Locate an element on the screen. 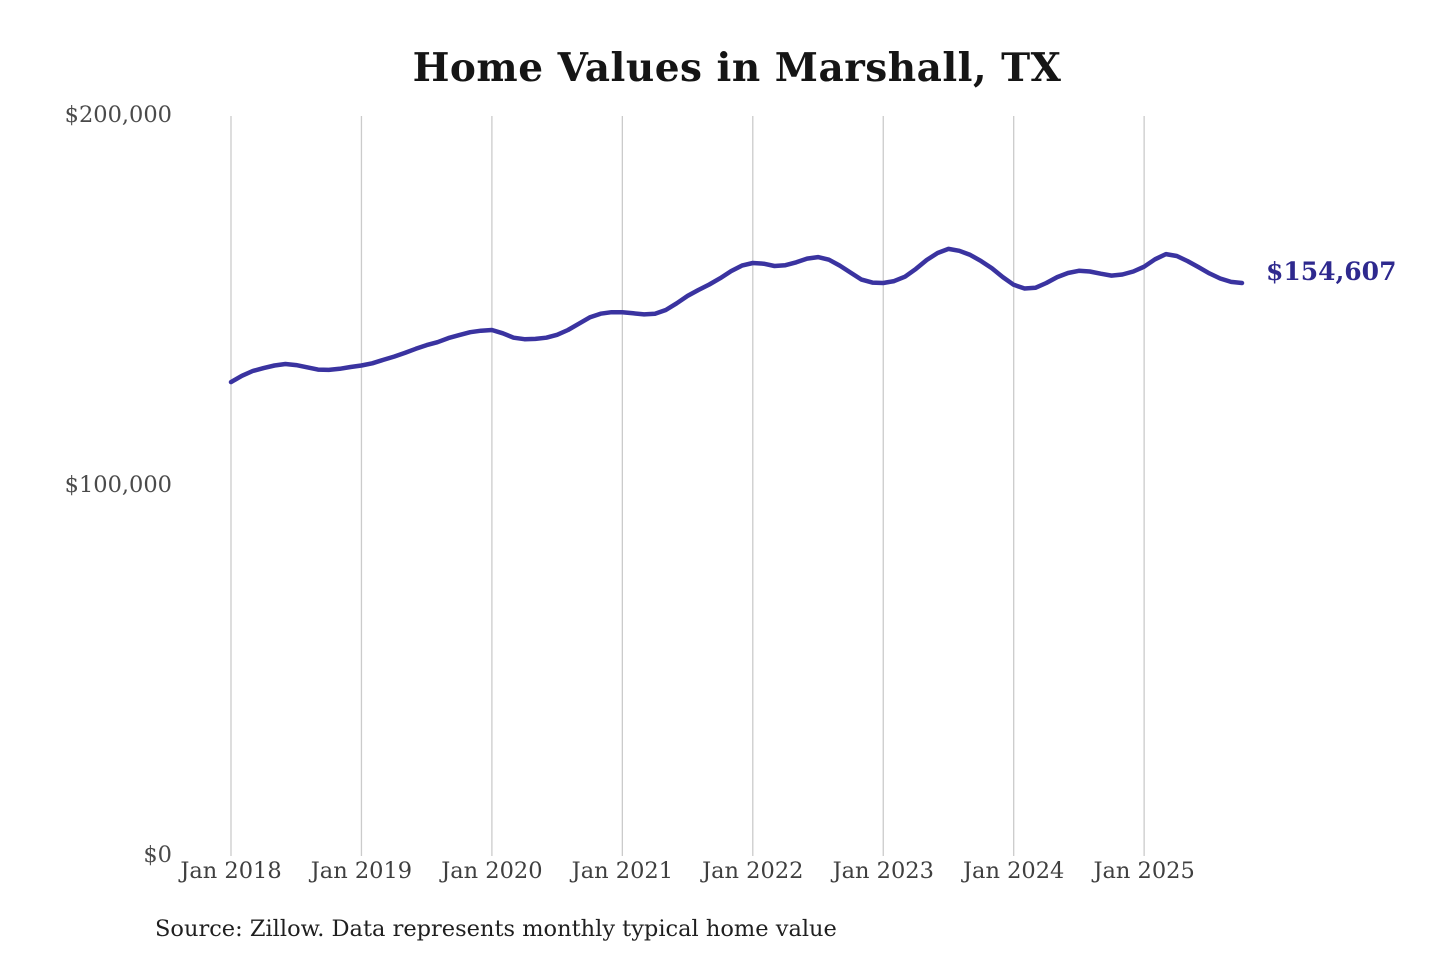  y-tick-label: $0 is located at coordinates (157, 855).